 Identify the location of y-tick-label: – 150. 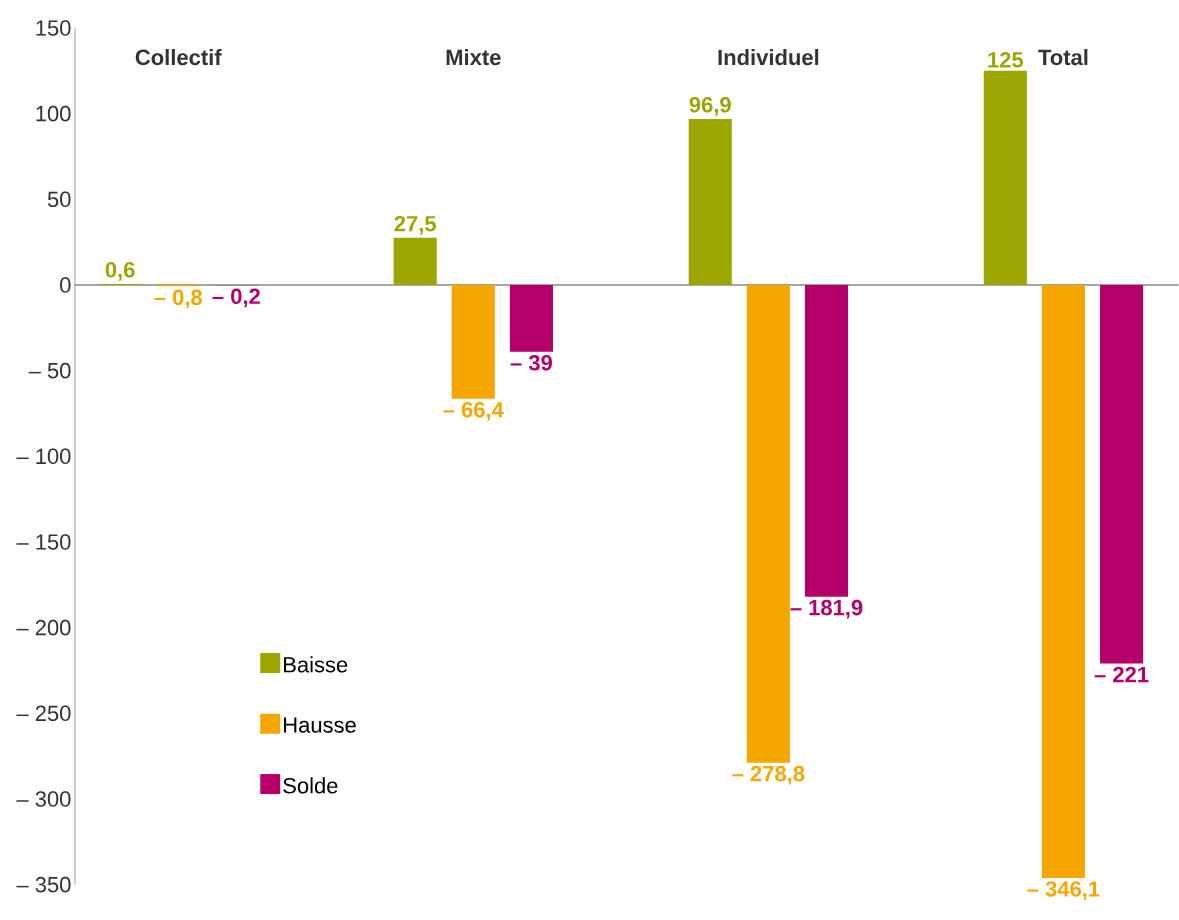
(43, 542).